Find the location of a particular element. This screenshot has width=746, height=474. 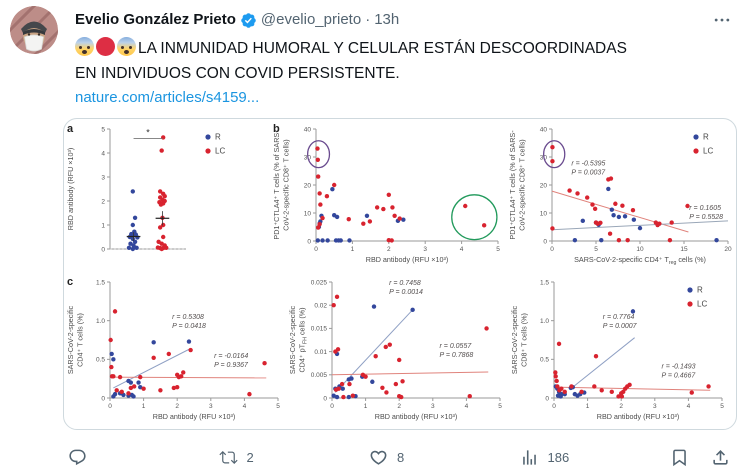

avatar is located at coordinates (34, 30).